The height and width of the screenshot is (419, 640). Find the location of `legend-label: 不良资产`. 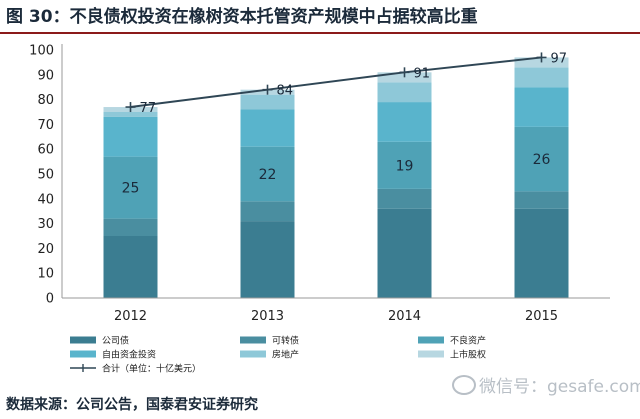

legend-label: 不良资产 is located at coordinates (468, 341).